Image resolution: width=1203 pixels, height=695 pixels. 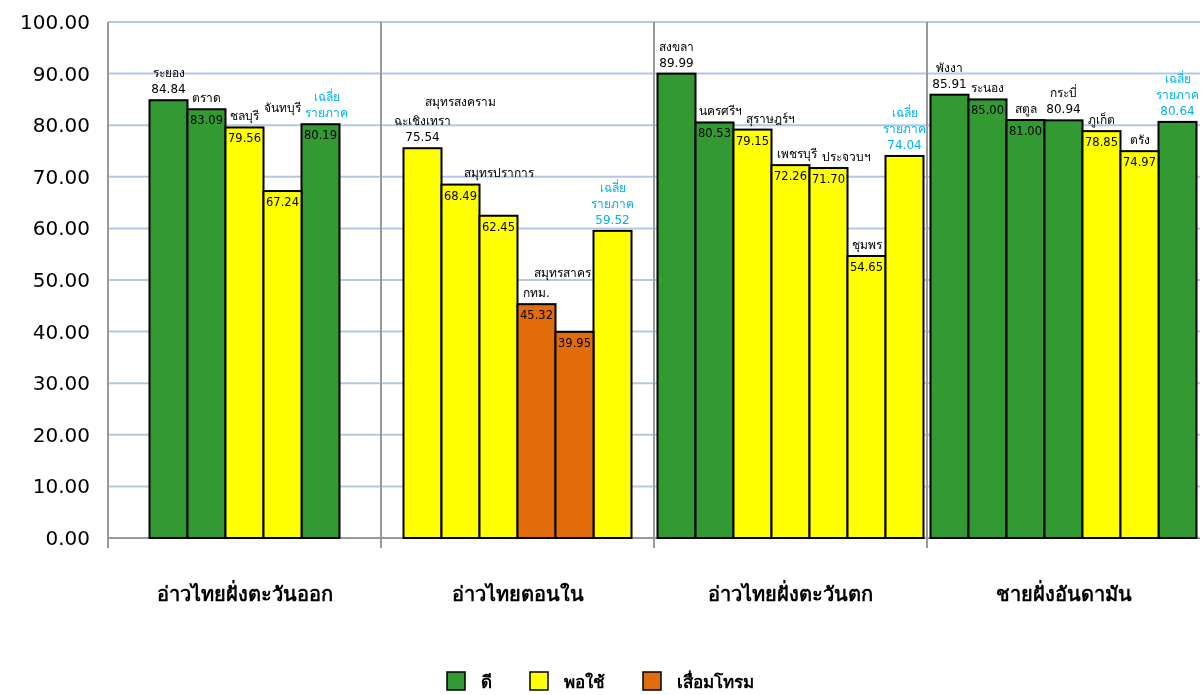 I want to click on x-tick-label: สงขลา, so click(x=676, y=46).